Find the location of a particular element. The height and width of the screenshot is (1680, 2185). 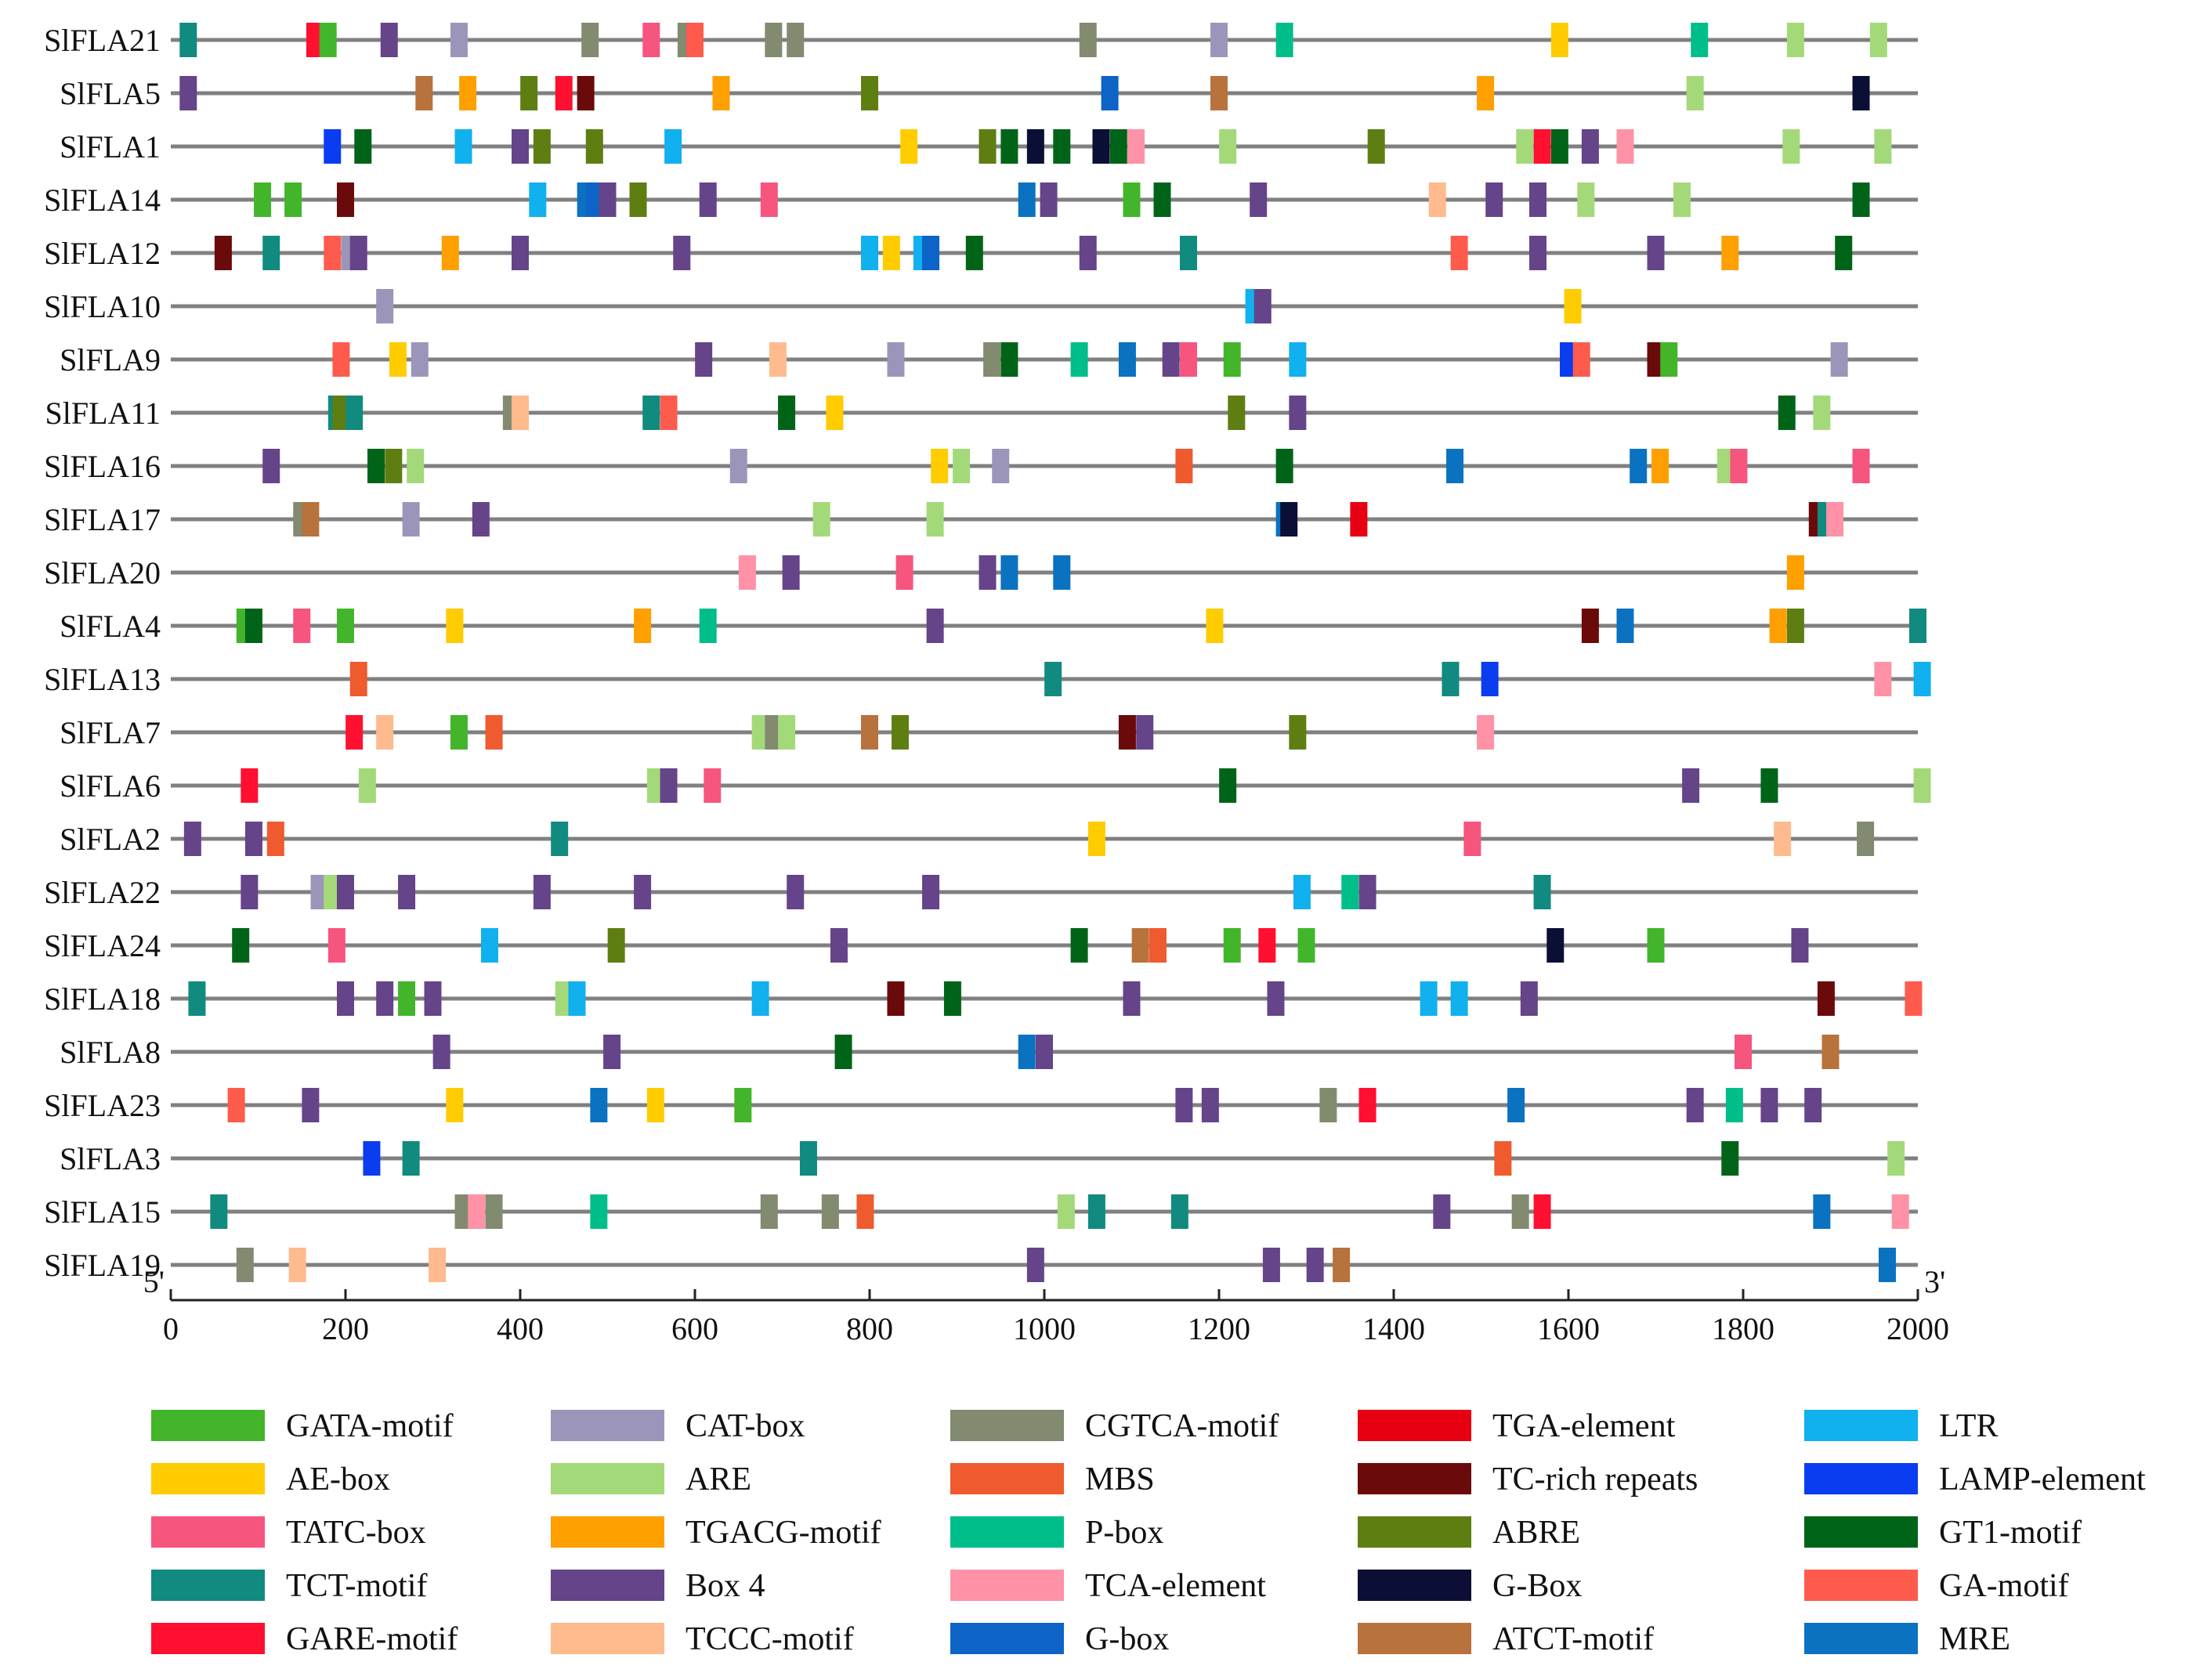

legend-item-cat-box: CAT-box is located at coordinates (678, 1426).